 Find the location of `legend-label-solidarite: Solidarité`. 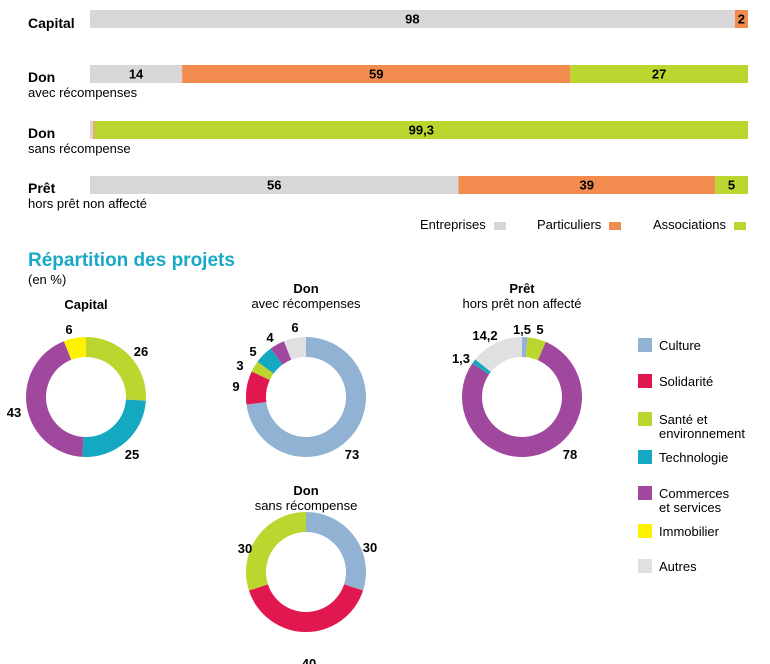

legend-label-solidarite: Solidarité is located at coordinates (686, 381).